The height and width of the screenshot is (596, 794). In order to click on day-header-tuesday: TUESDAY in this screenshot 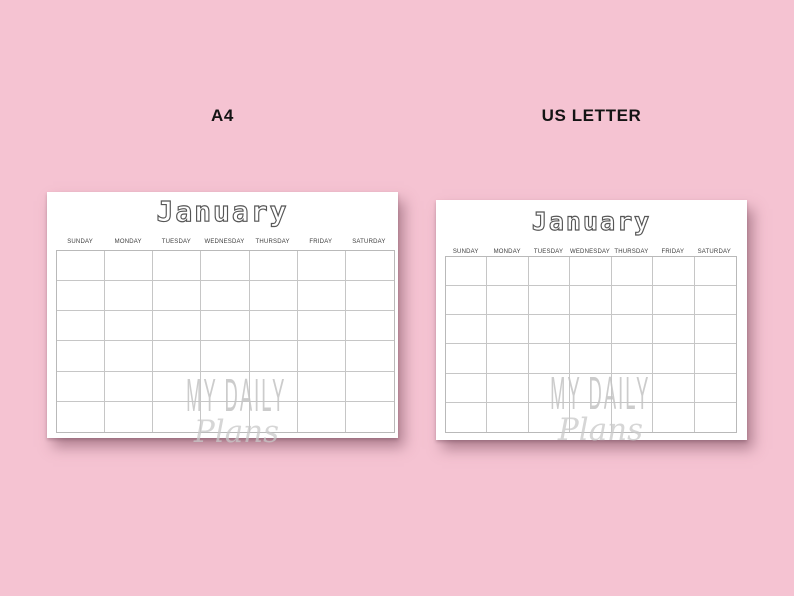, I will do `click(176, 242)`.